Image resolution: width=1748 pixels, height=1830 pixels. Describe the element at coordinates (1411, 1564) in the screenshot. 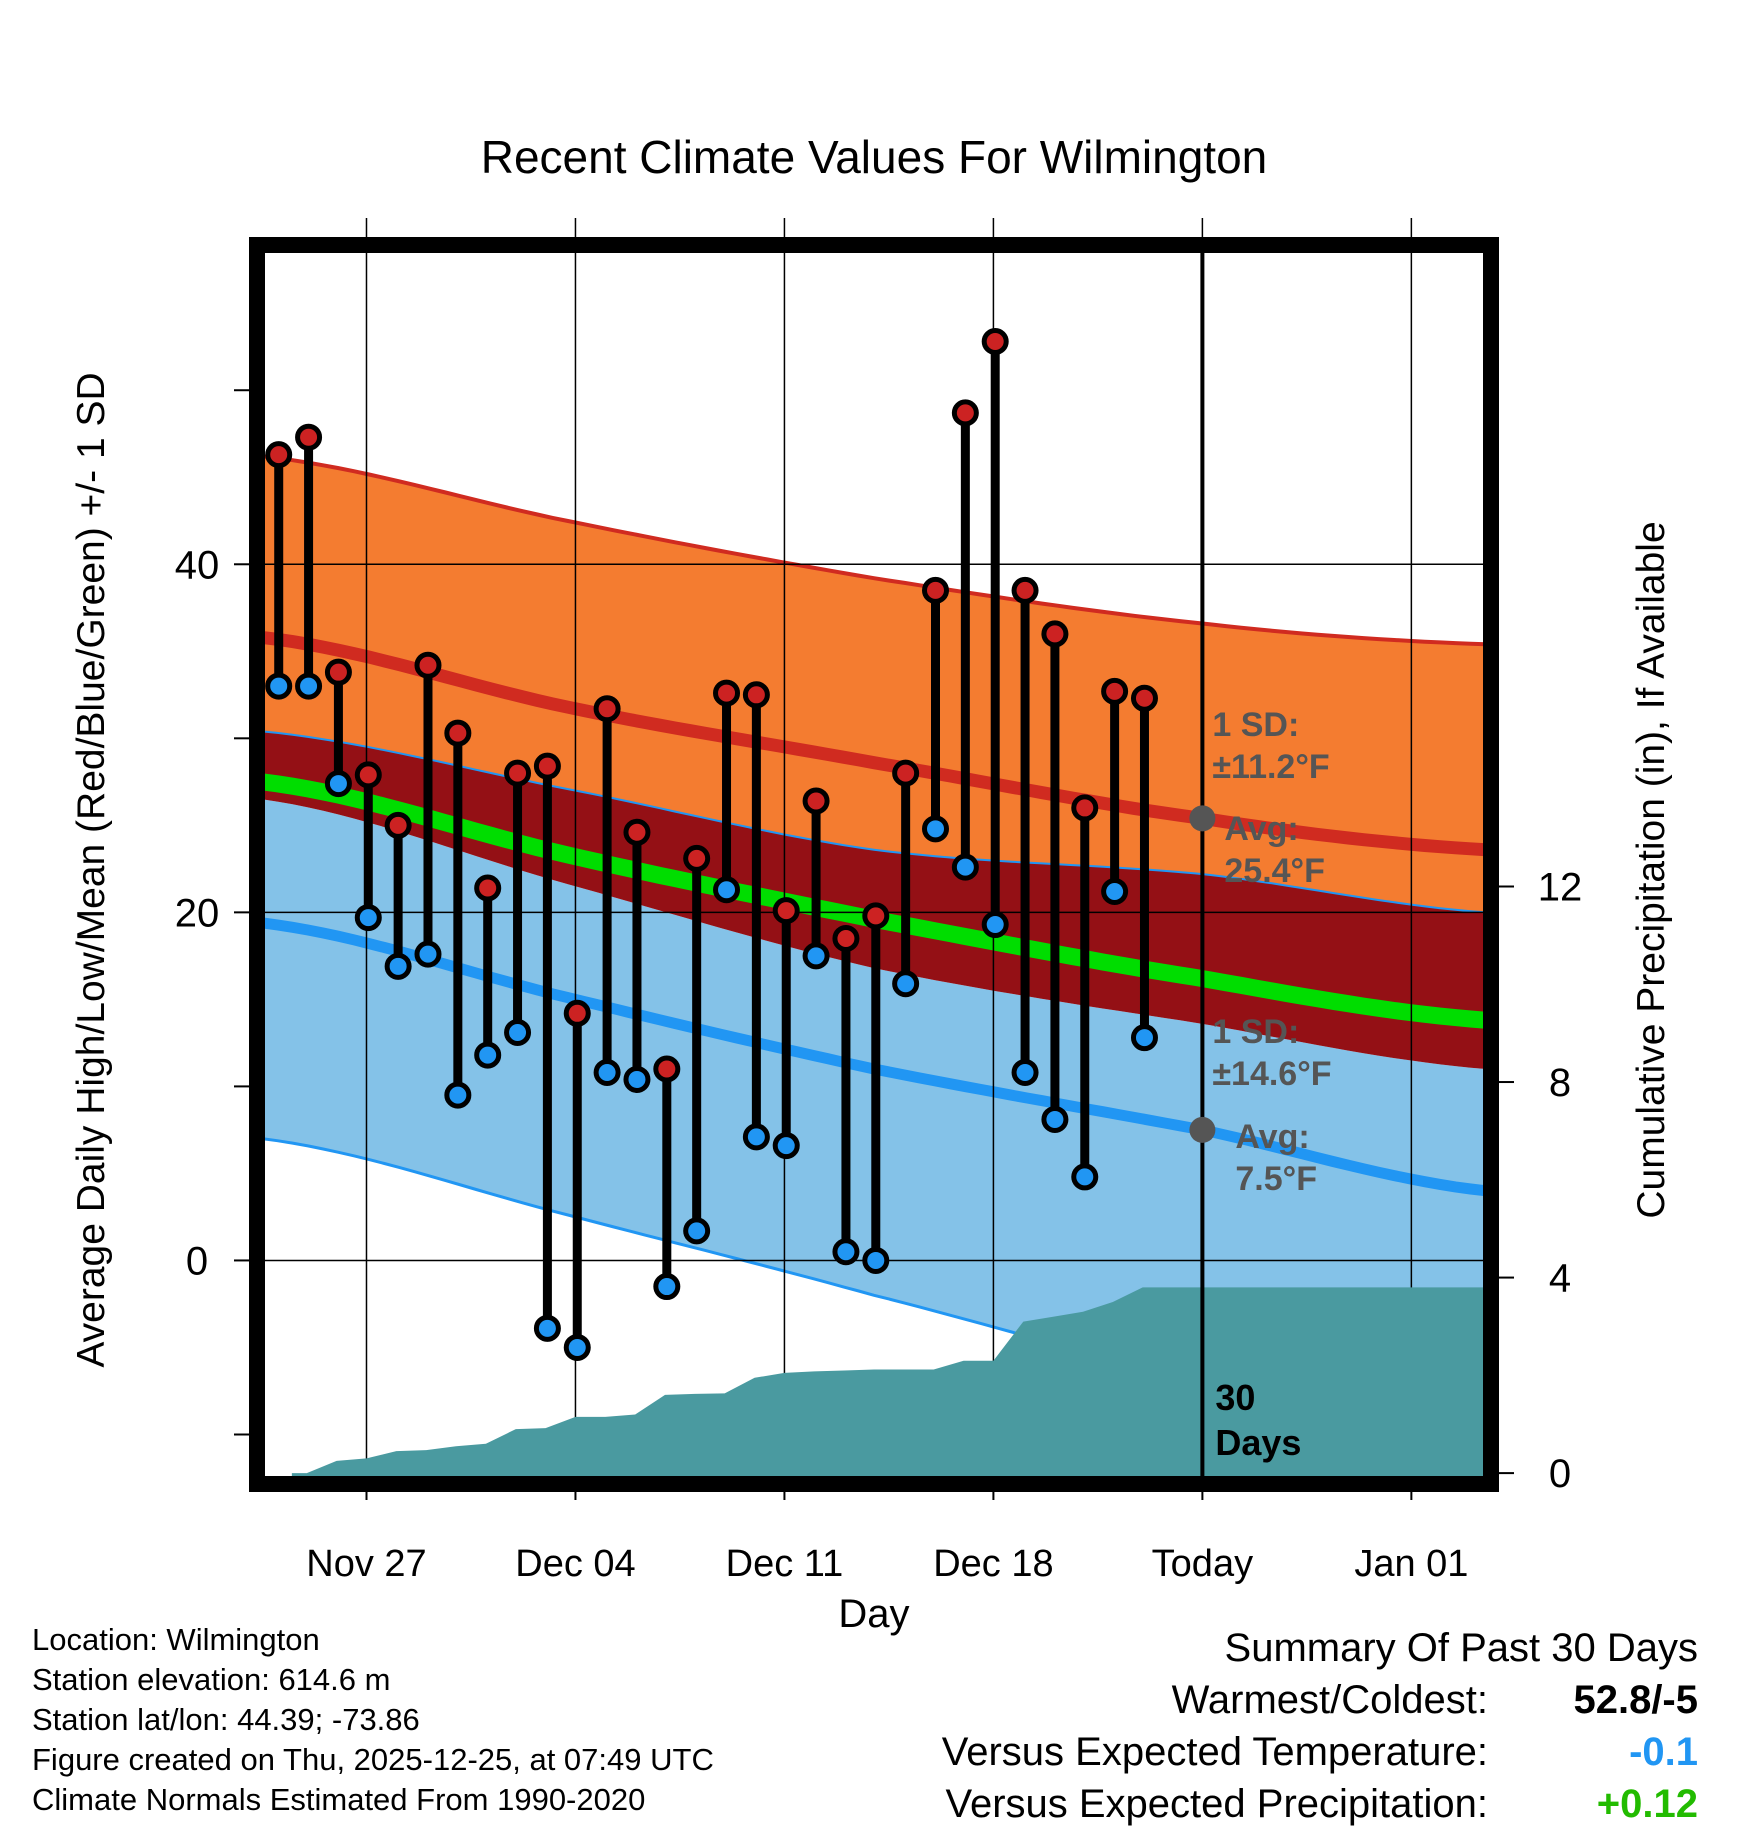

I see `x-tick-label: Jan 01` at that location.